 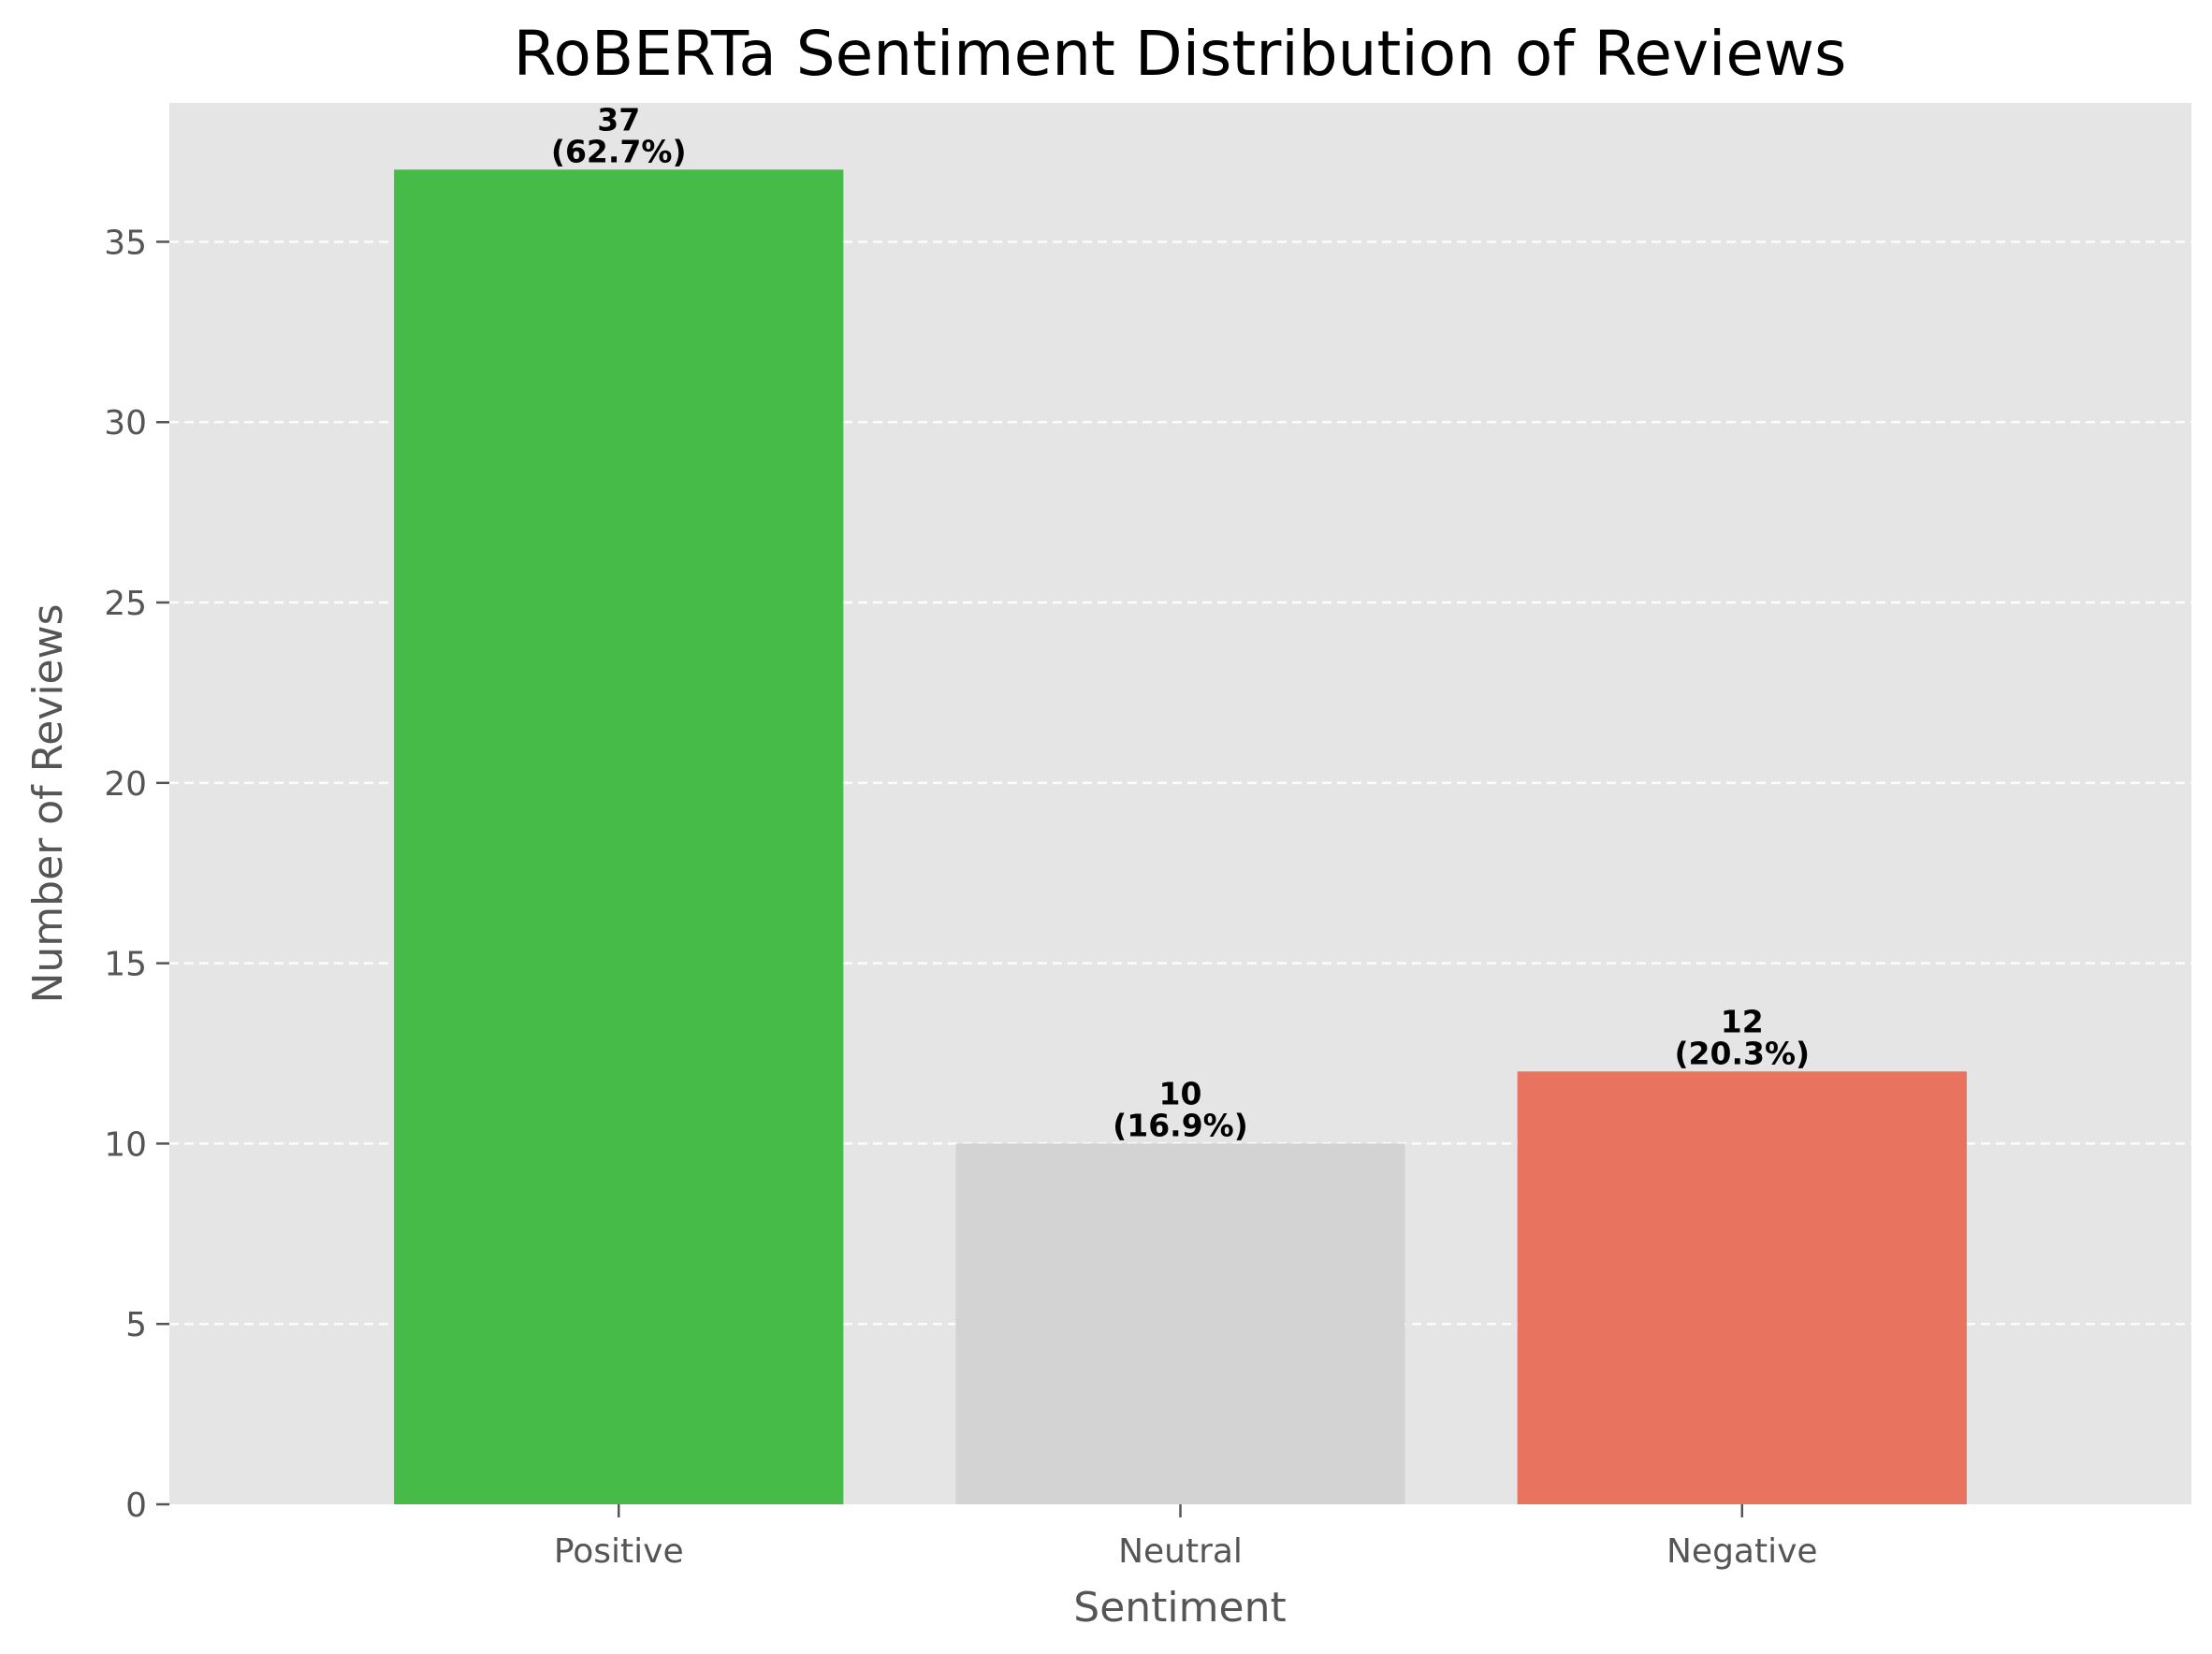 What do you see at coordinates (125, 604) in the screenshot?
I see `y-tick-label: 25` at bounding box center [125, 604].